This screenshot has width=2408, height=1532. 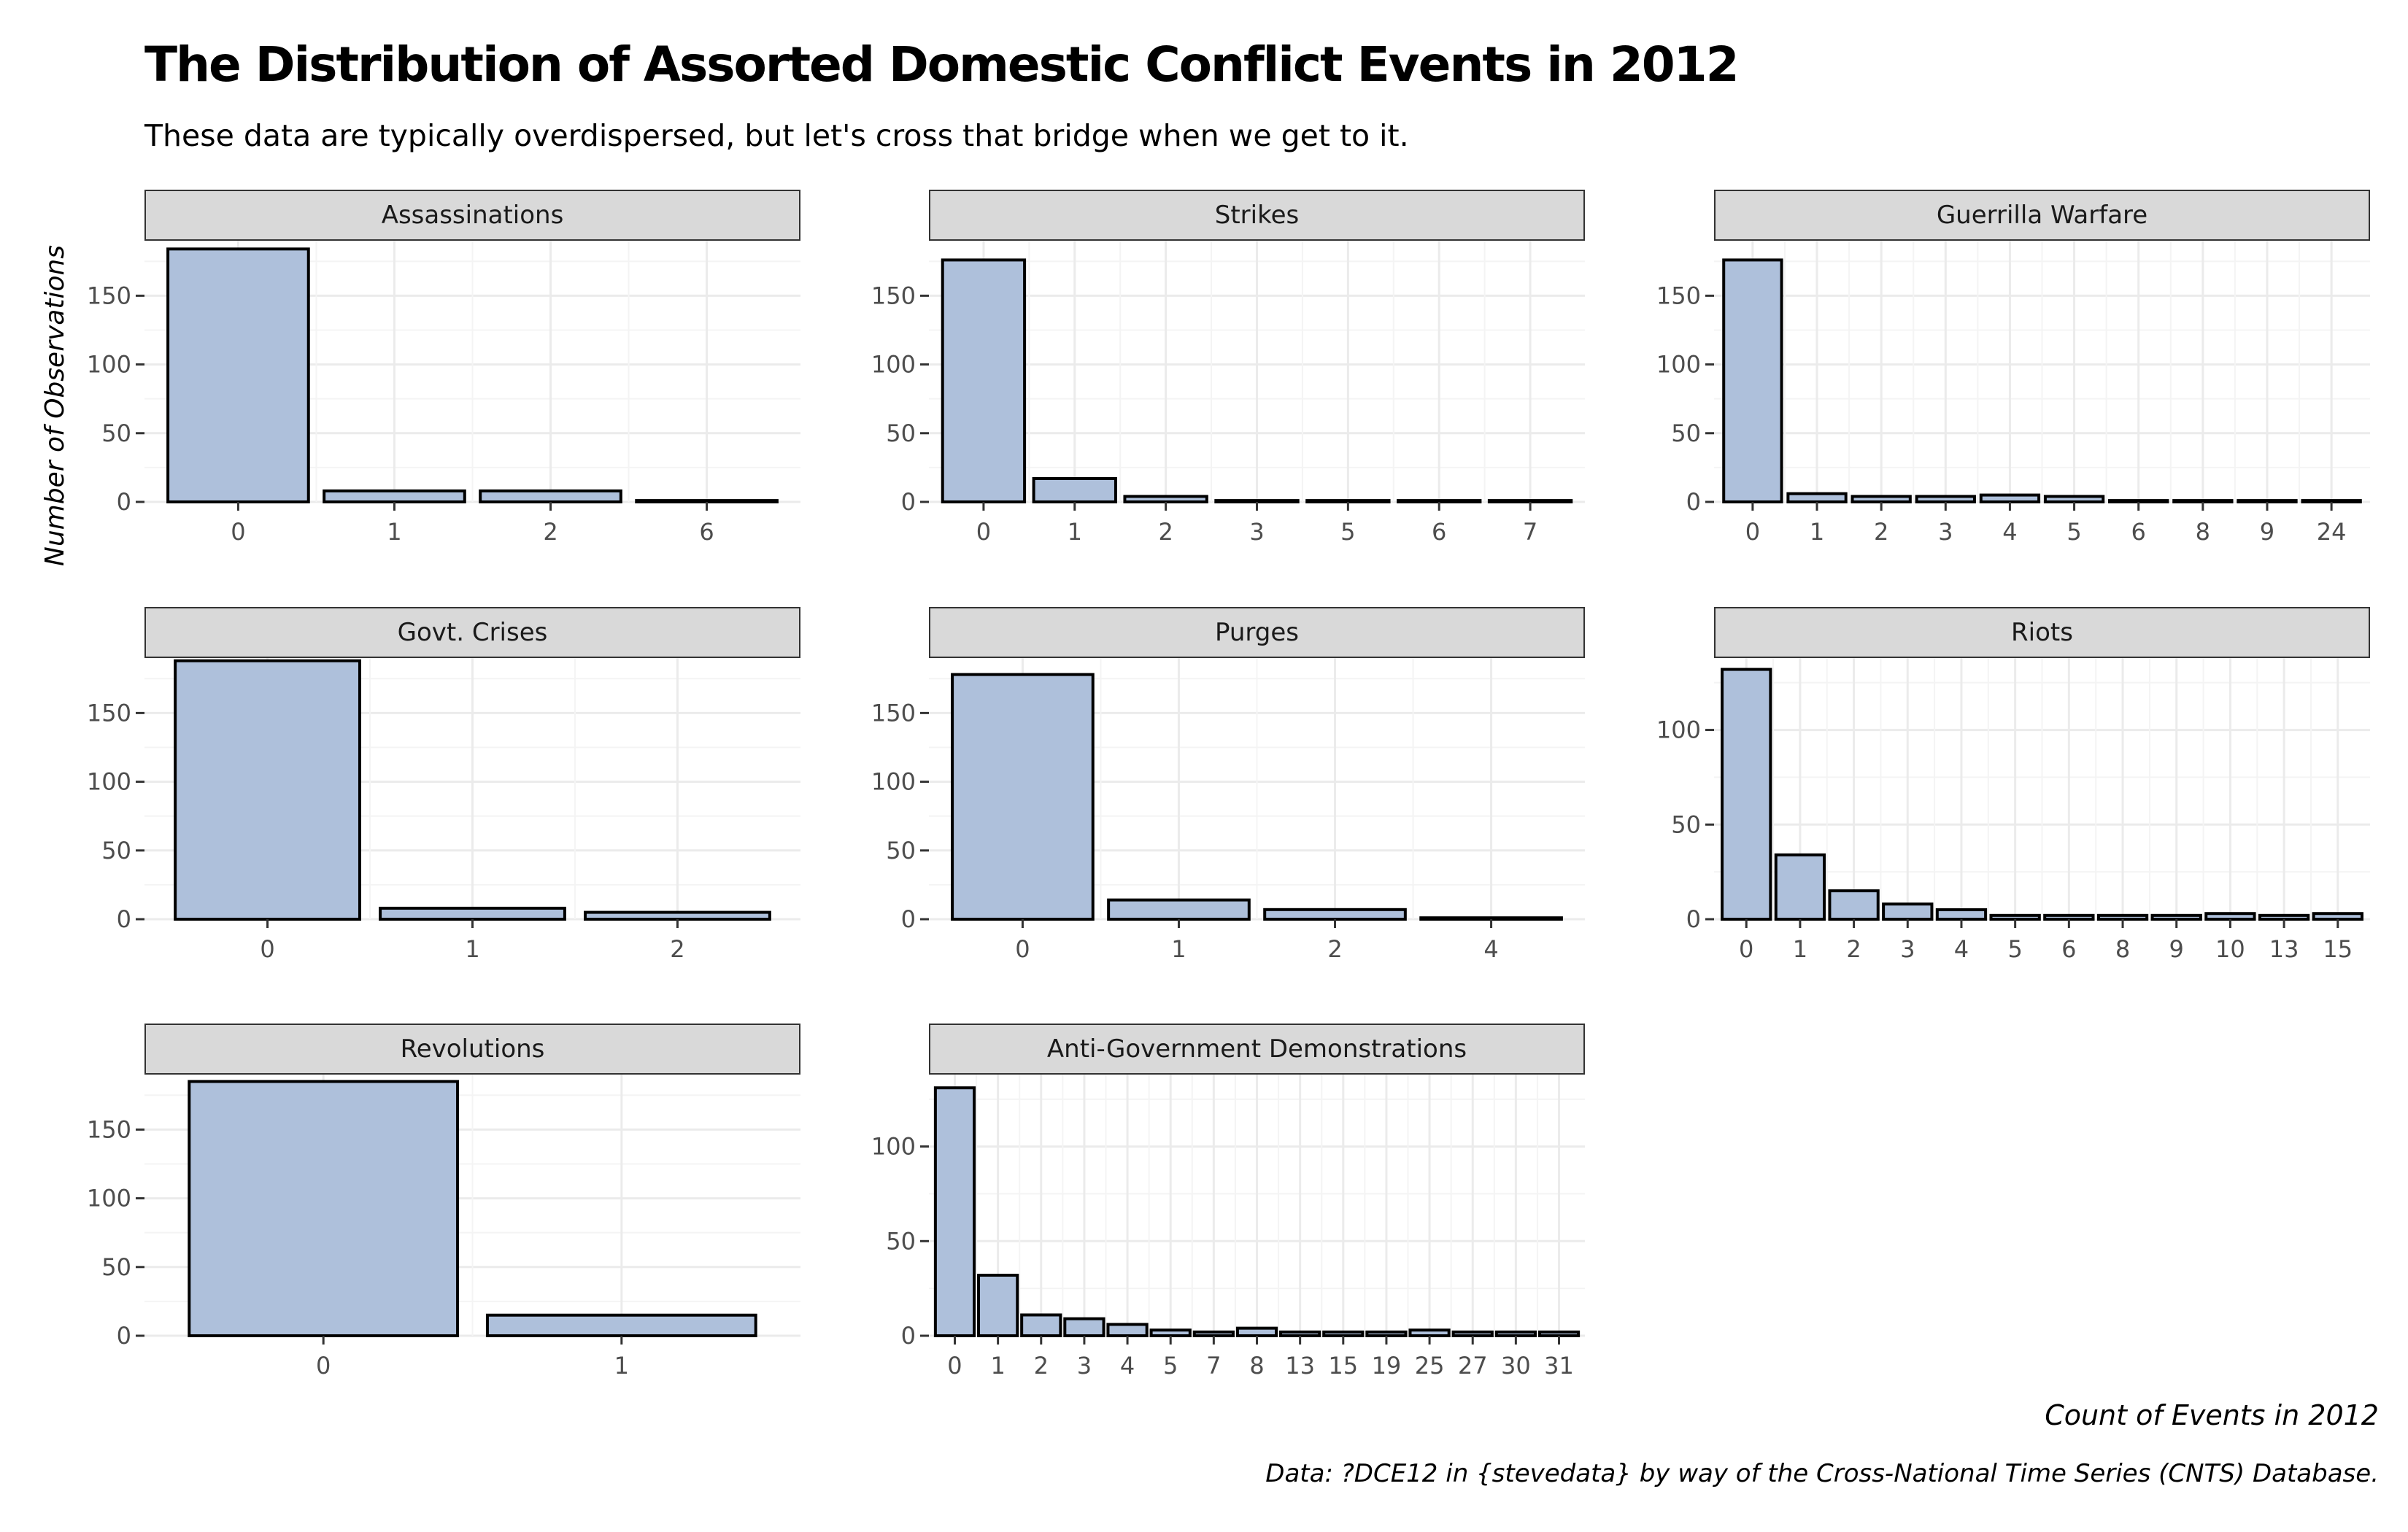 I want to click on facet-purges: Purges 0 50 100 150 0 1 2 4, so click(x=1228, y=789).